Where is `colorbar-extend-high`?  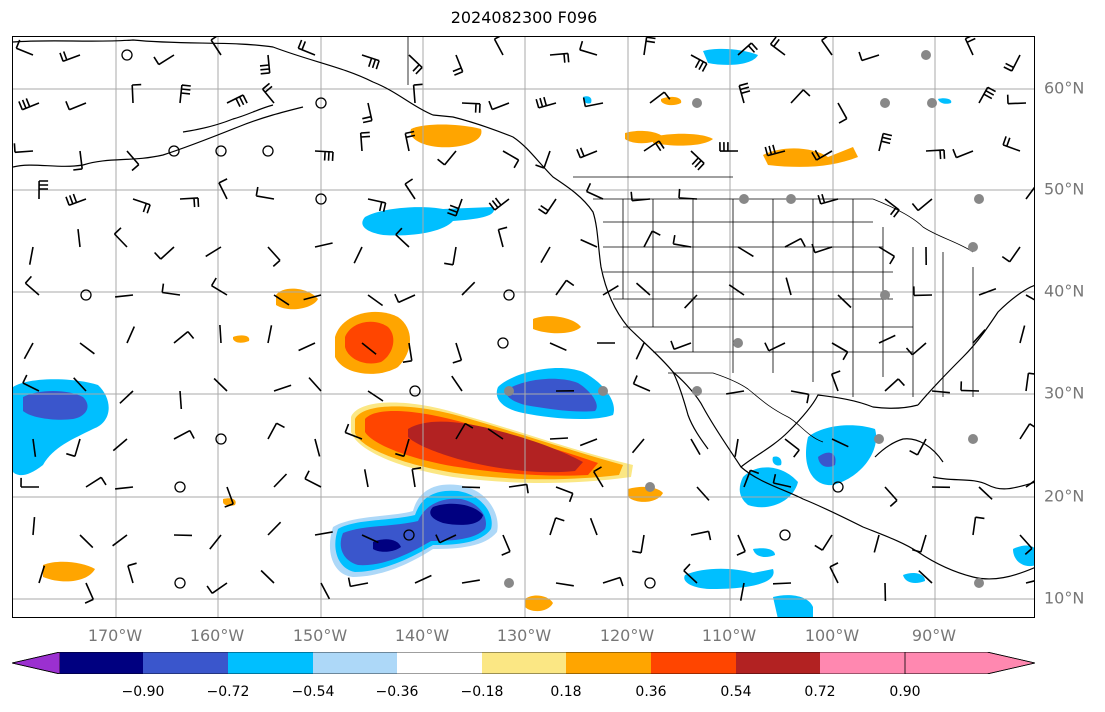 colorbar-extend-high is located at coordinates (969, 663).